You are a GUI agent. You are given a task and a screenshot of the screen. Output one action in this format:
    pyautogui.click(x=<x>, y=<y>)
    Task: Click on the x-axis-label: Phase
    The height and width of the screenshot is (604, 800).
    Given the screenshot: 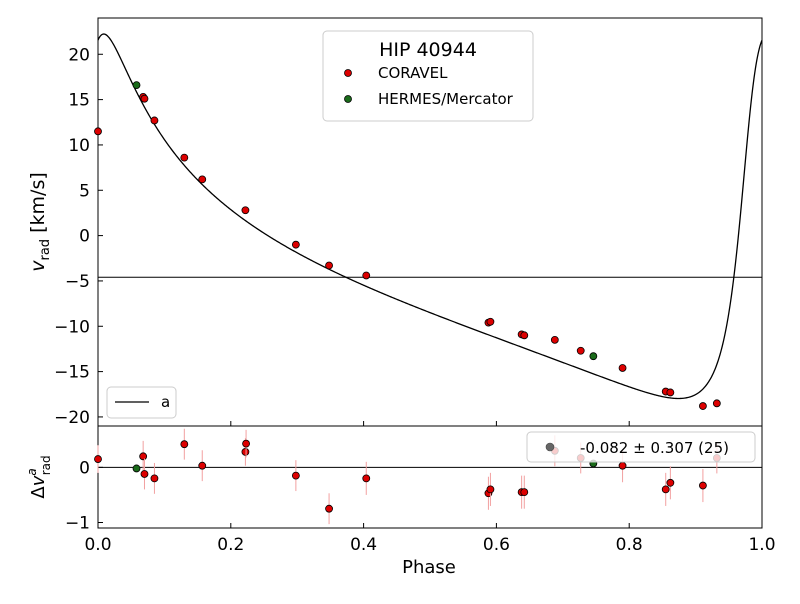 What is the action you would take?
    pyautogui.click(x=429, y=567)
    